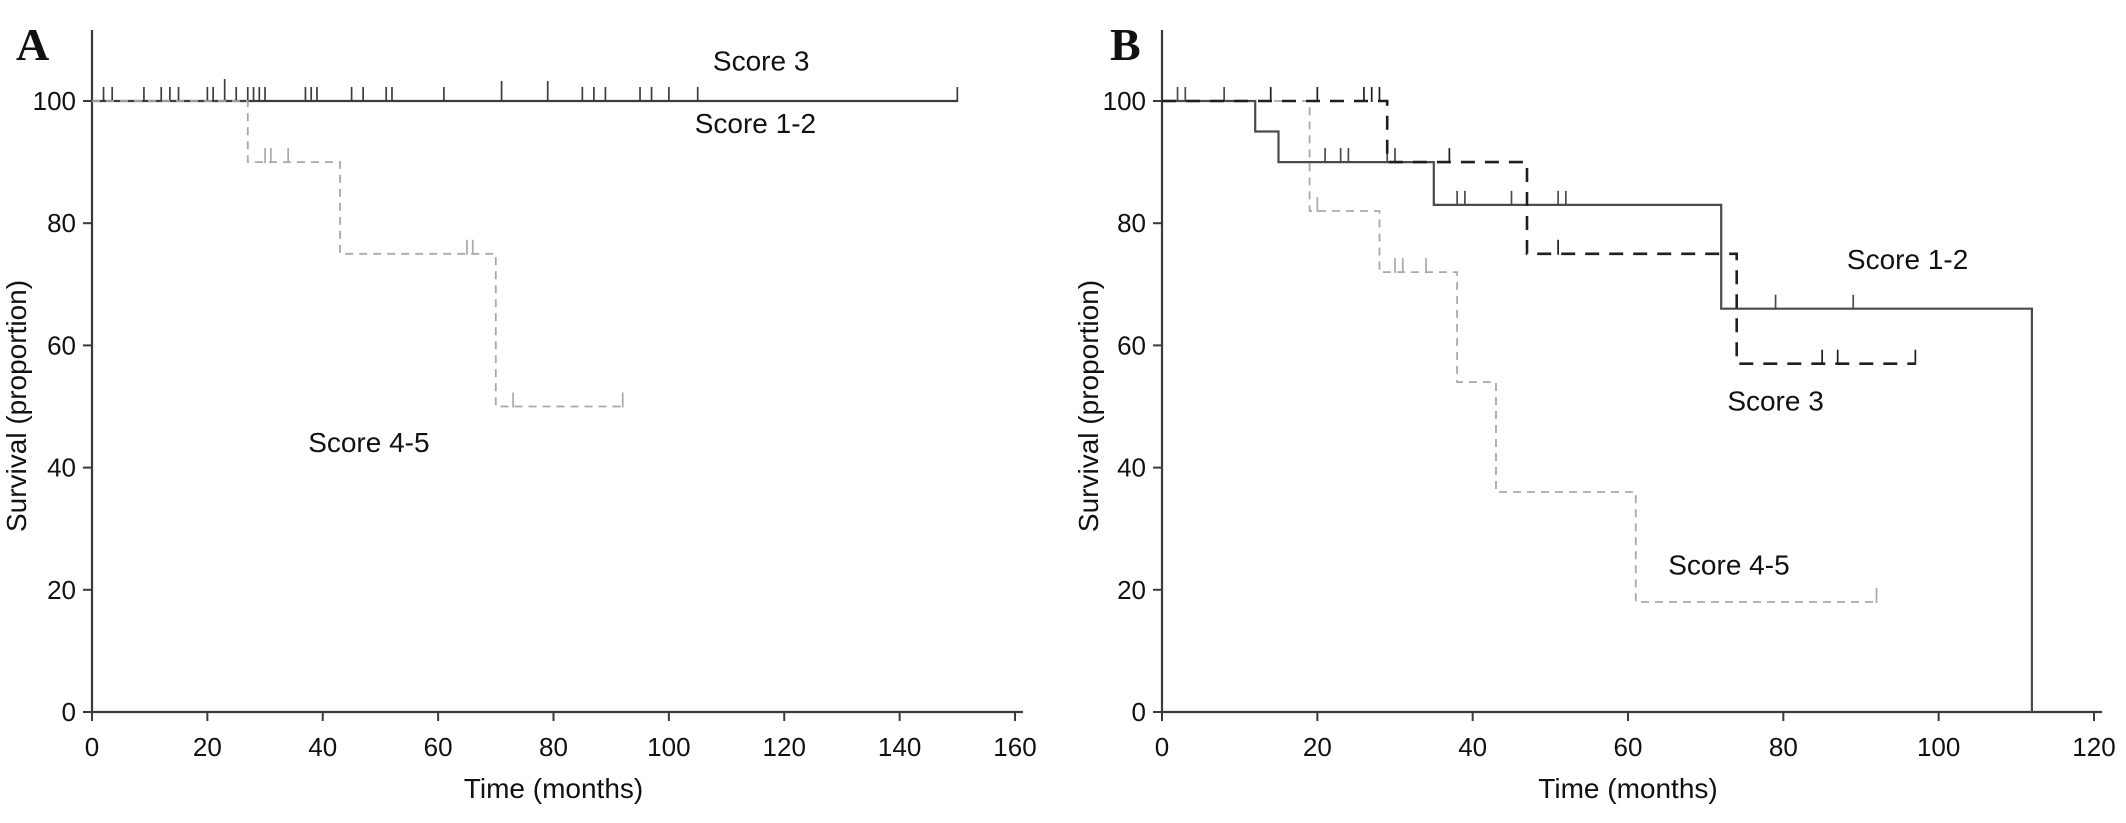 The height and width of the screenshot is (823, 2126). What do you see at coordinates (1125, 44) in the screenshot?
I see `panel-letter-B: B` at bounding box center [1125, 44].